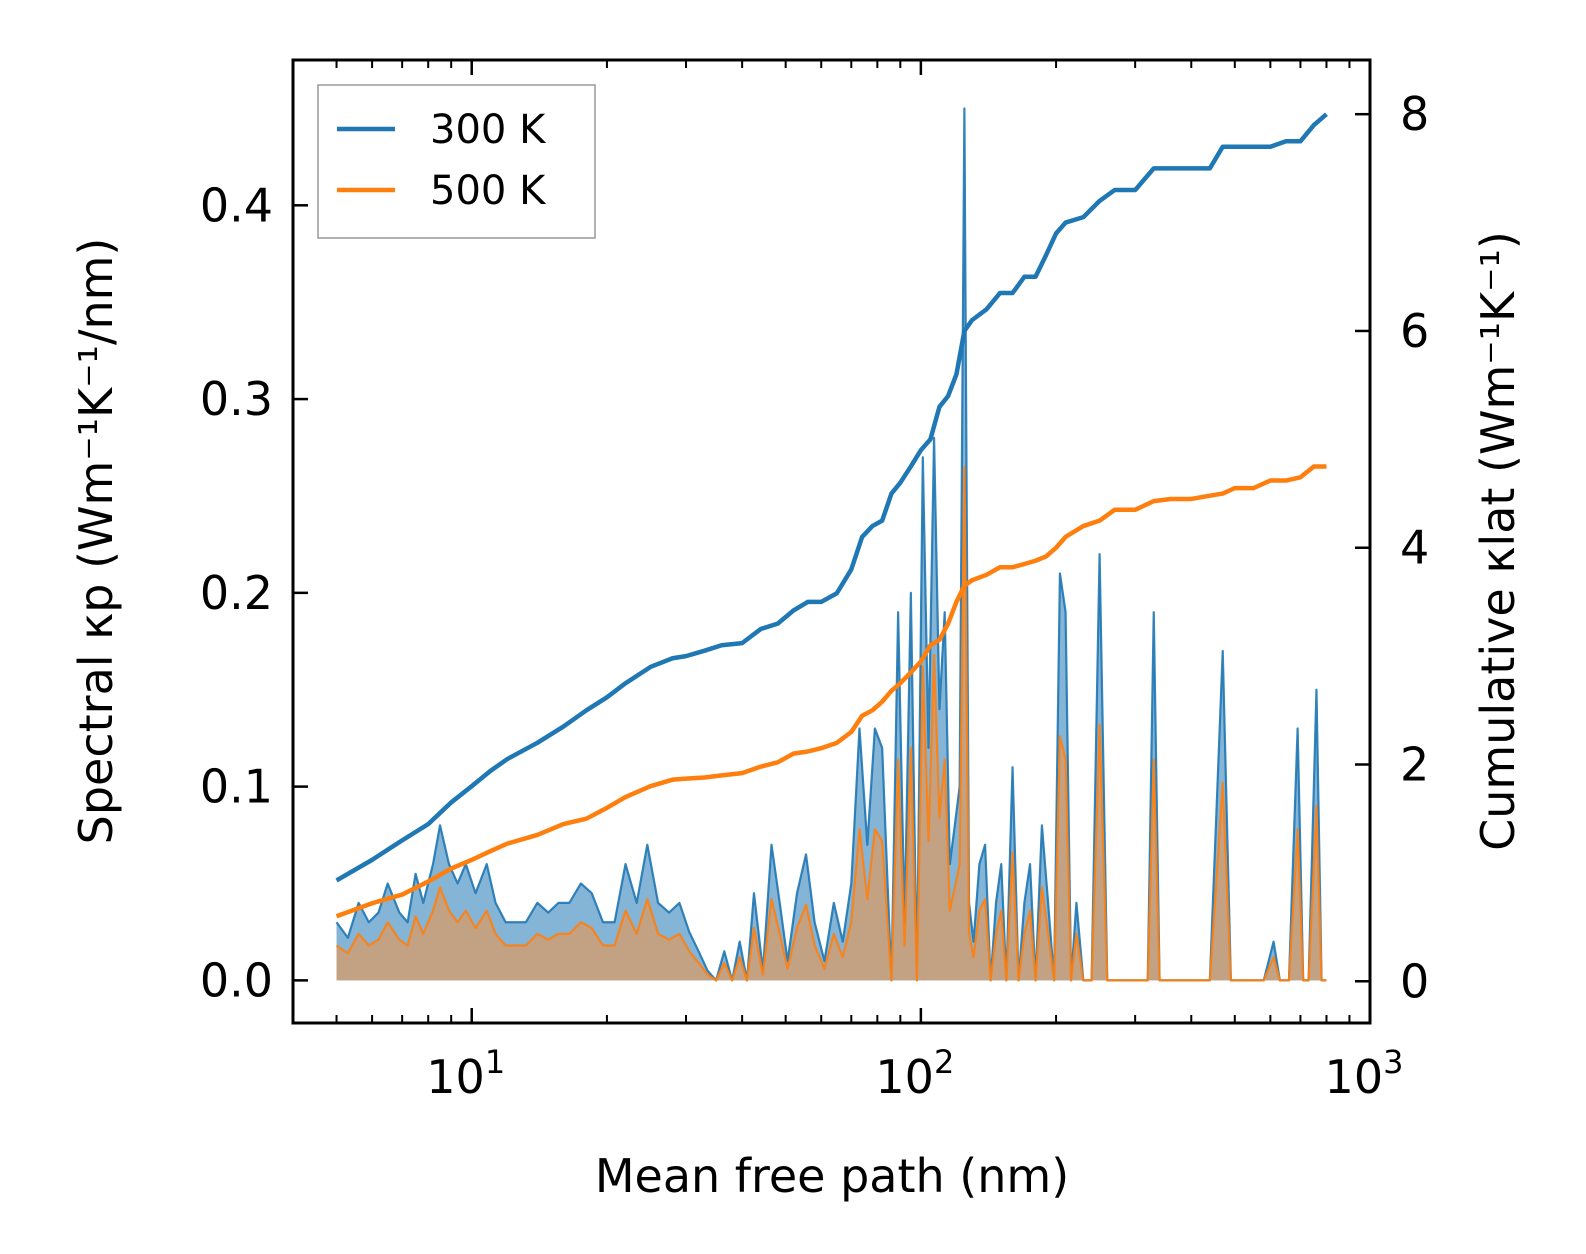  I want to click on y-left-tick-label: 0.4, so click(236, 205).